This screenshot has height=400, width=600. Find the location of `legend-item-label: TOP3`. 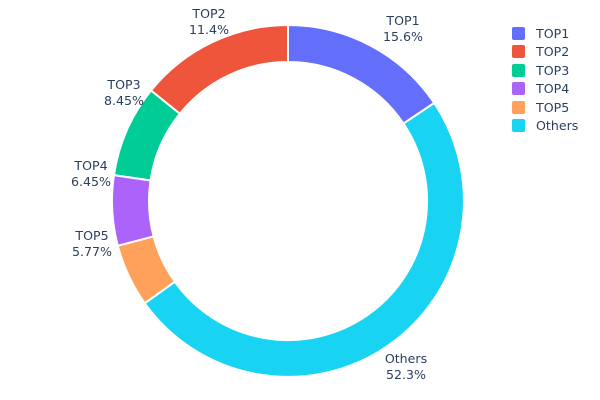

legend-item-label: TOP3 is located at coordinates (553, 70).